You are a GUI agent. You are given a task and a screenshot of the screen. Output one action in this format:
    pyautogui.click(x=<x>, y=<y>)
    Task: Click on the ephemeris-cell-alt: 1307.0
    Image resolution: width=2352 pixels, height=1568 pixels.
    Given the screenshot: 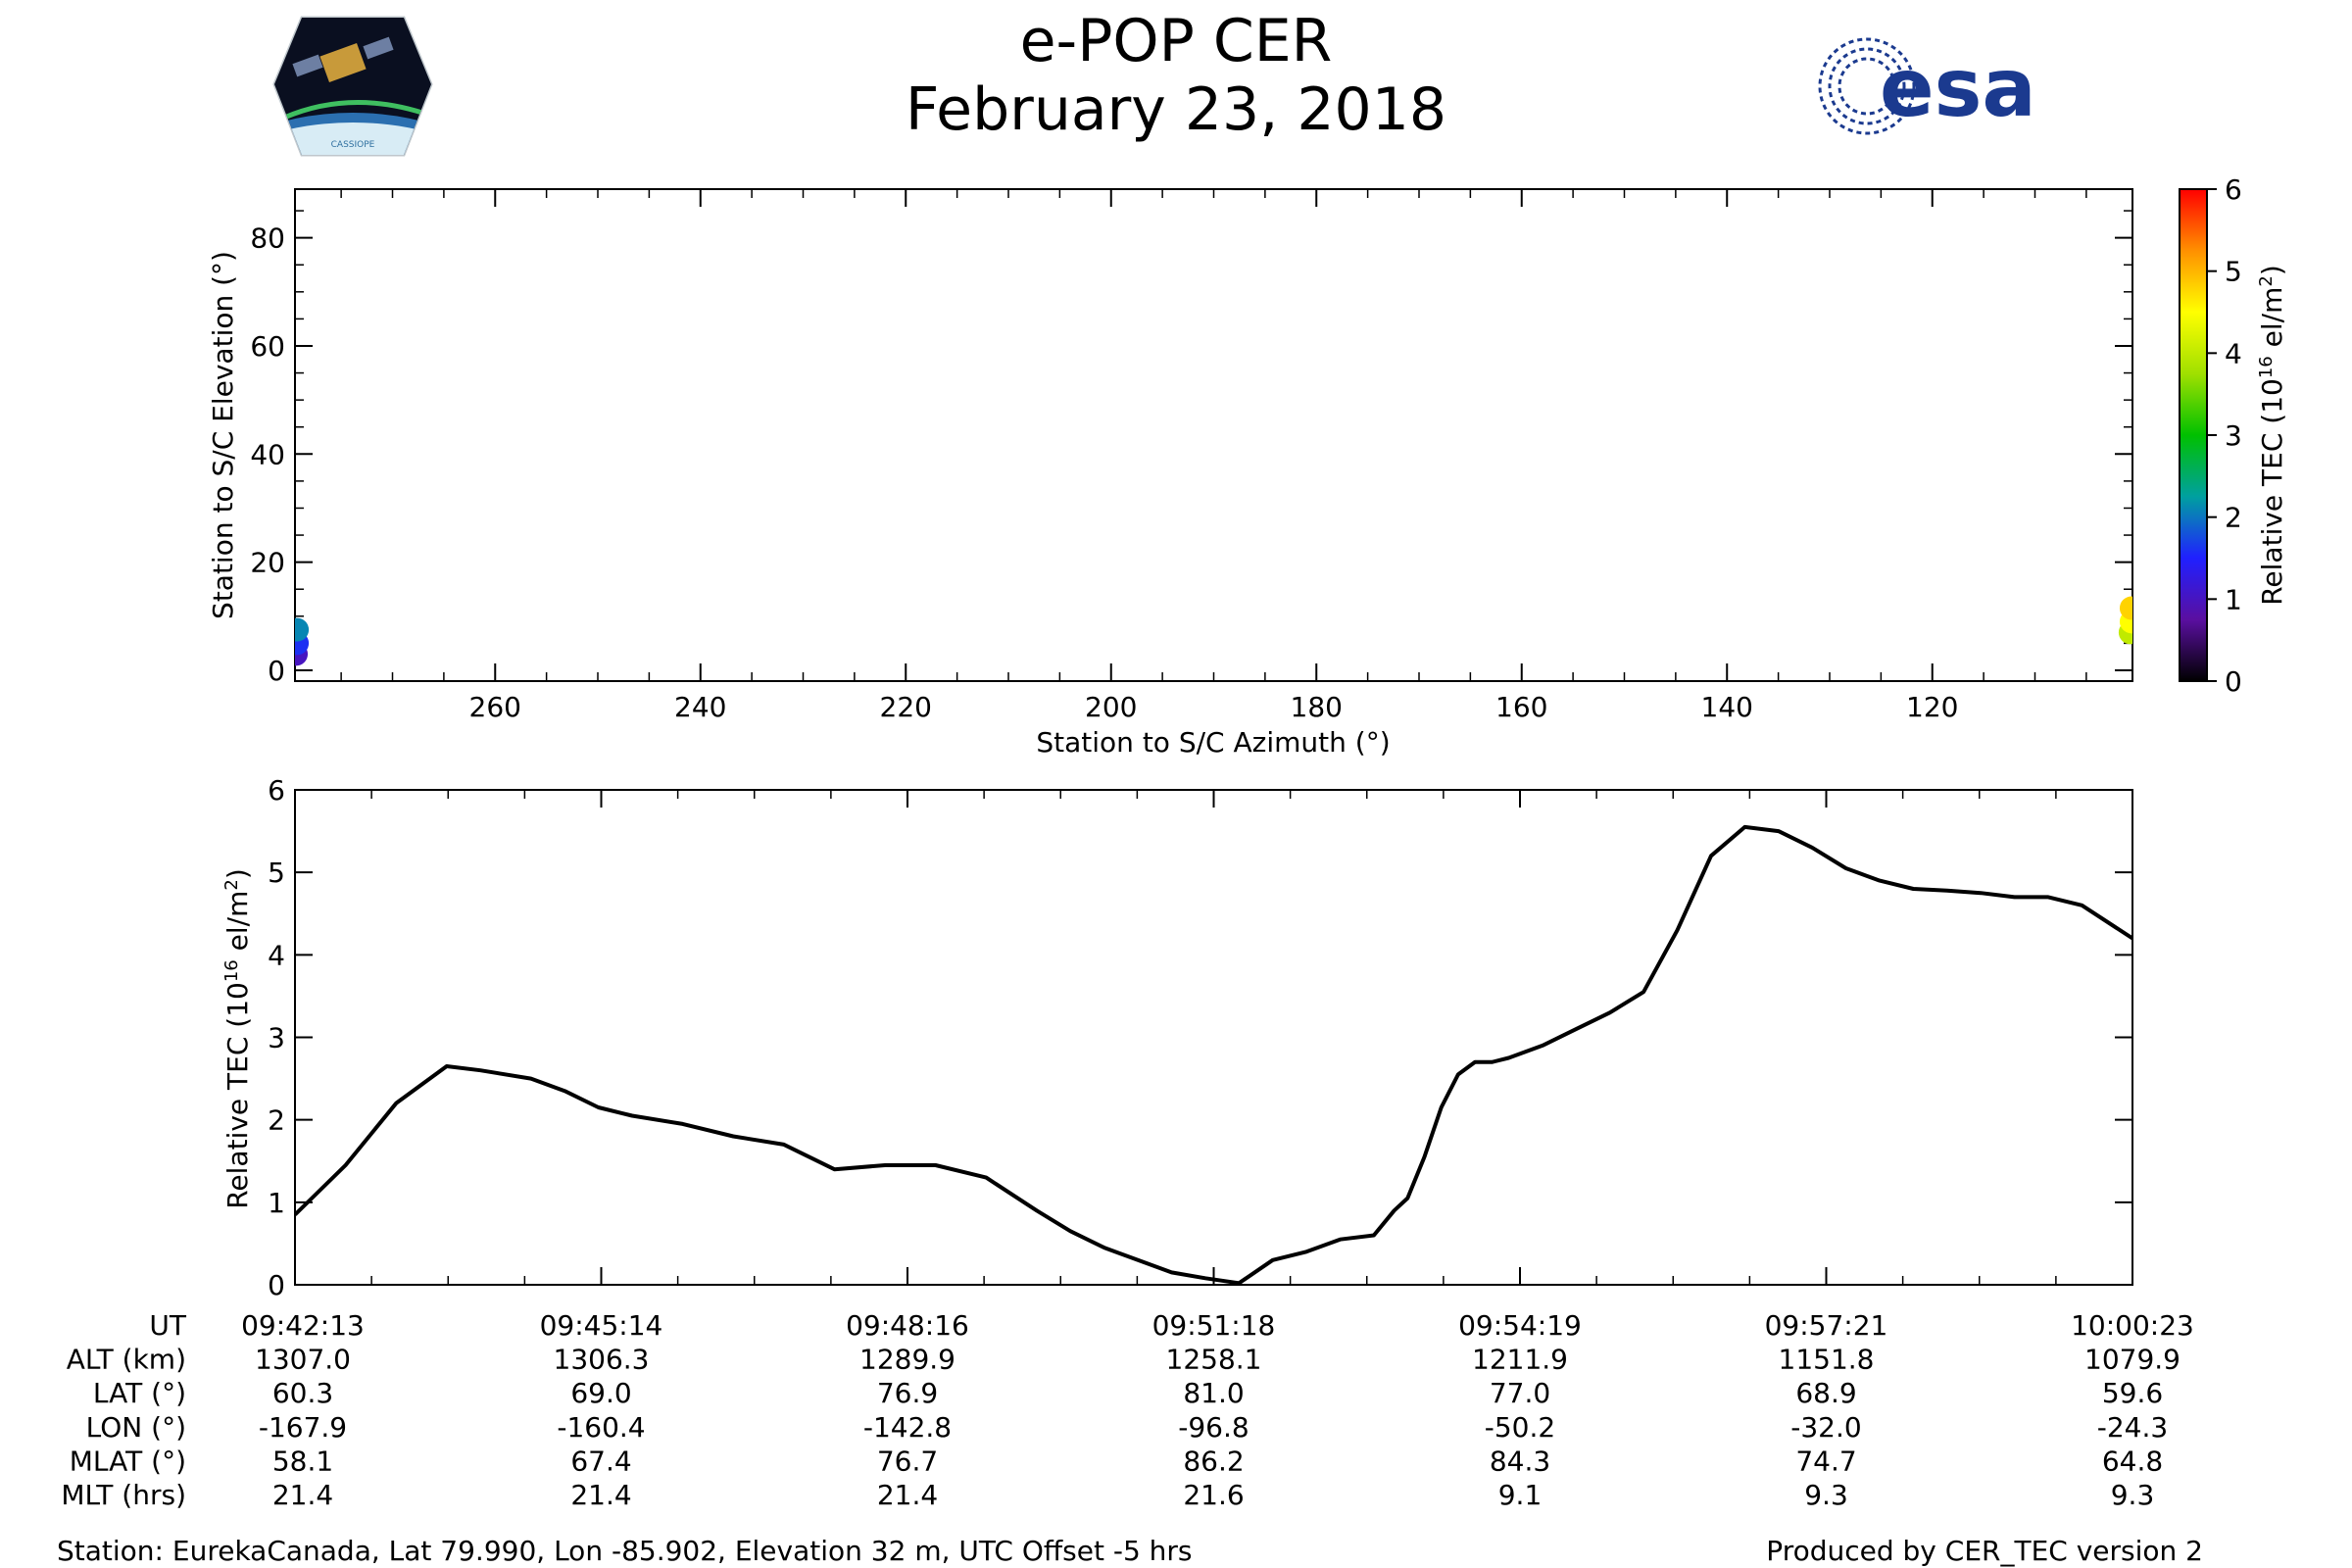 What is the action you would take?
    pyautogui.click(x=303, y=1360)
    